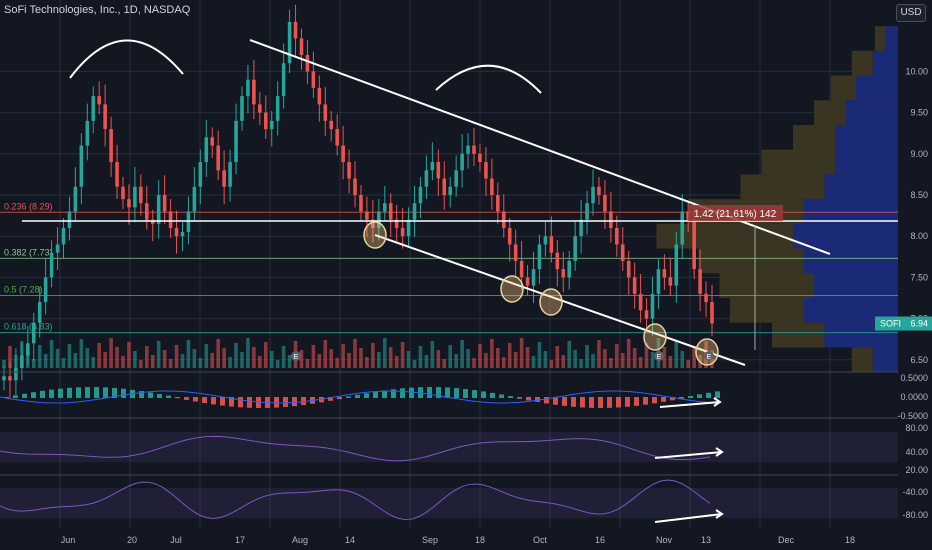 Image resolution: width=932 pixels, height=550 pixels. Describe the element at coordinates (914, 378) in the screenshot. I see `macd-tick-label: 0.5000` at that location.